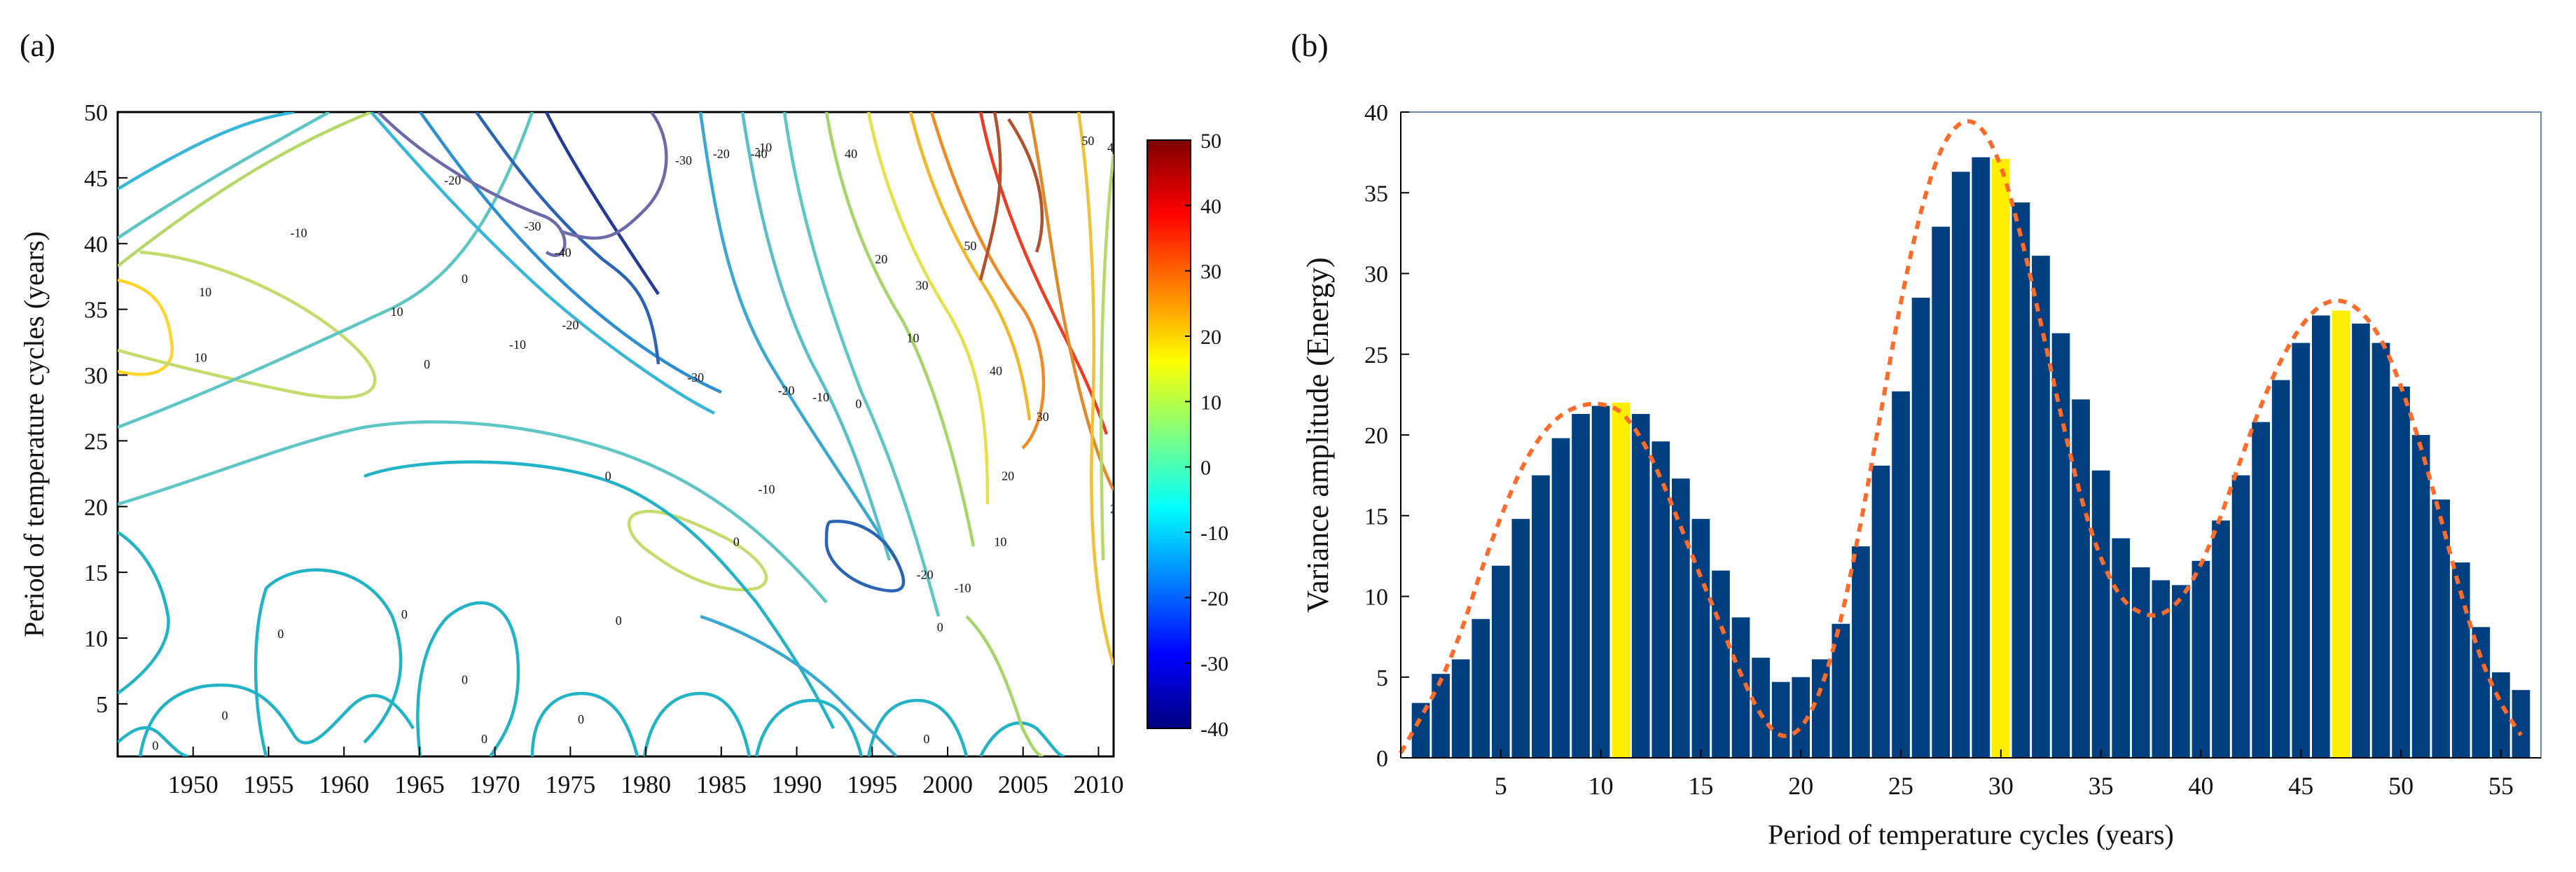  I want to click on colorbar: 50 40 30 20 10 0 -10 -20 -30 -40, so click(1188, 435).